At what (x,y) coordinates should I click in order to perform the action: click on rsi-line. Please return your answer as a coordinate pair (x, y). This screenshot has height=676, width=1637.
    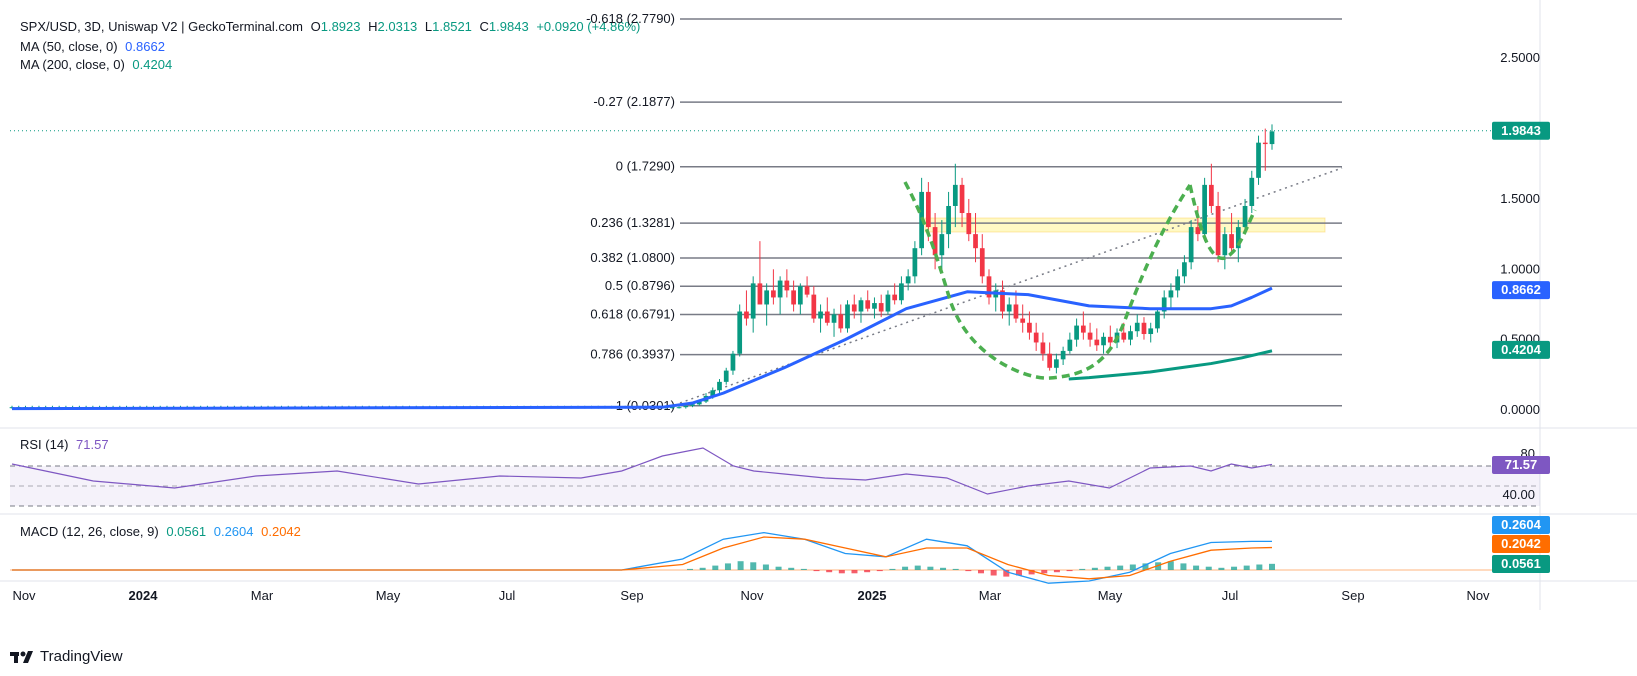
    Looking at the image, I should click on (642, 471).